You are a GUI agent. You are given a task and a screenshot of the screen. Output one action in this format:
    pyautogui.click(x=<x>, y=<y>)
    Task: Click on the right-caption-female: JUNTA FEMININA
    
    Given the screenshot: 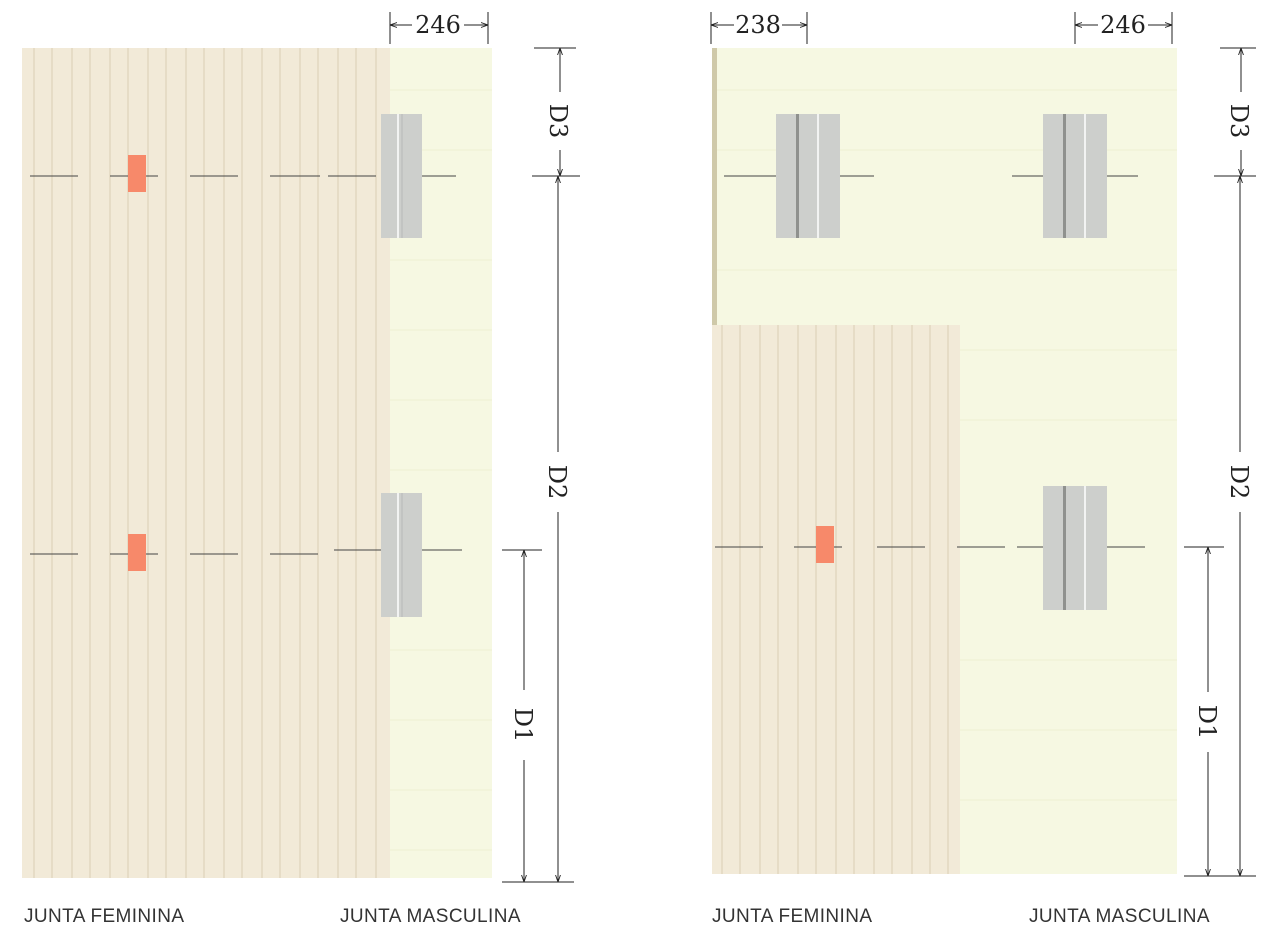 What is the action you would take?
    pyautogui.click(x=792, y=916)
    